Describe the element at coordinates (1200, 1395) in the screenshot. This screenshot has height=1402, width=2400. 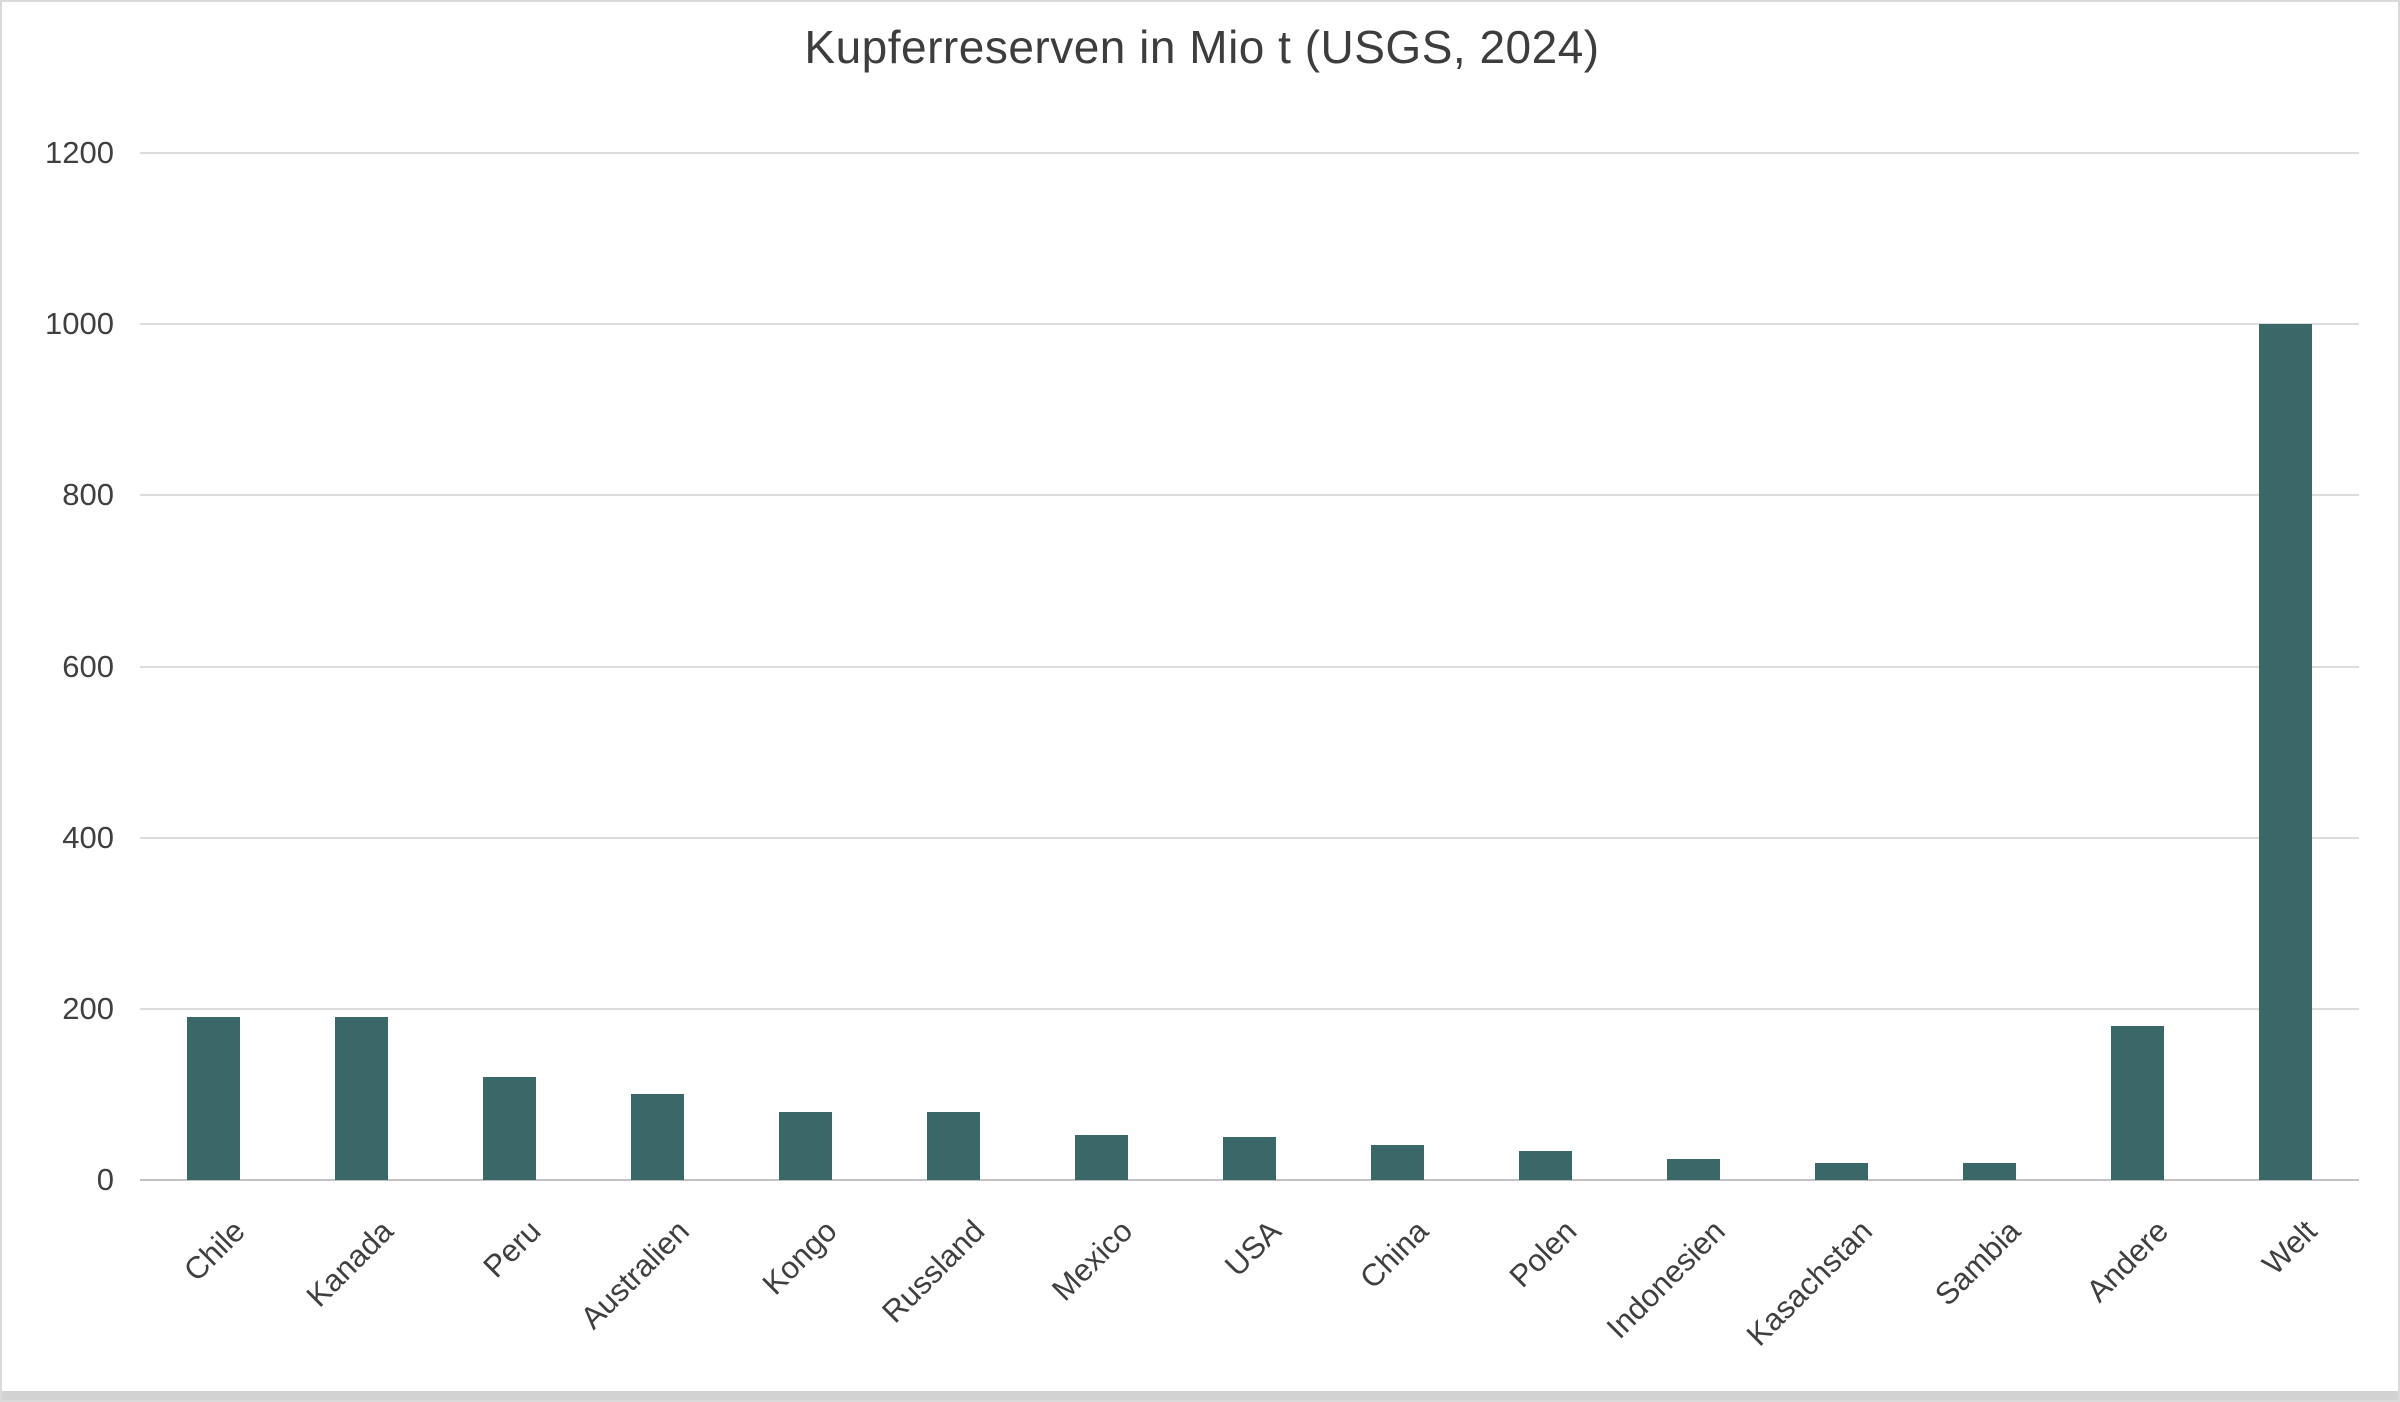
I see `bottom-edge-strip` at that location.